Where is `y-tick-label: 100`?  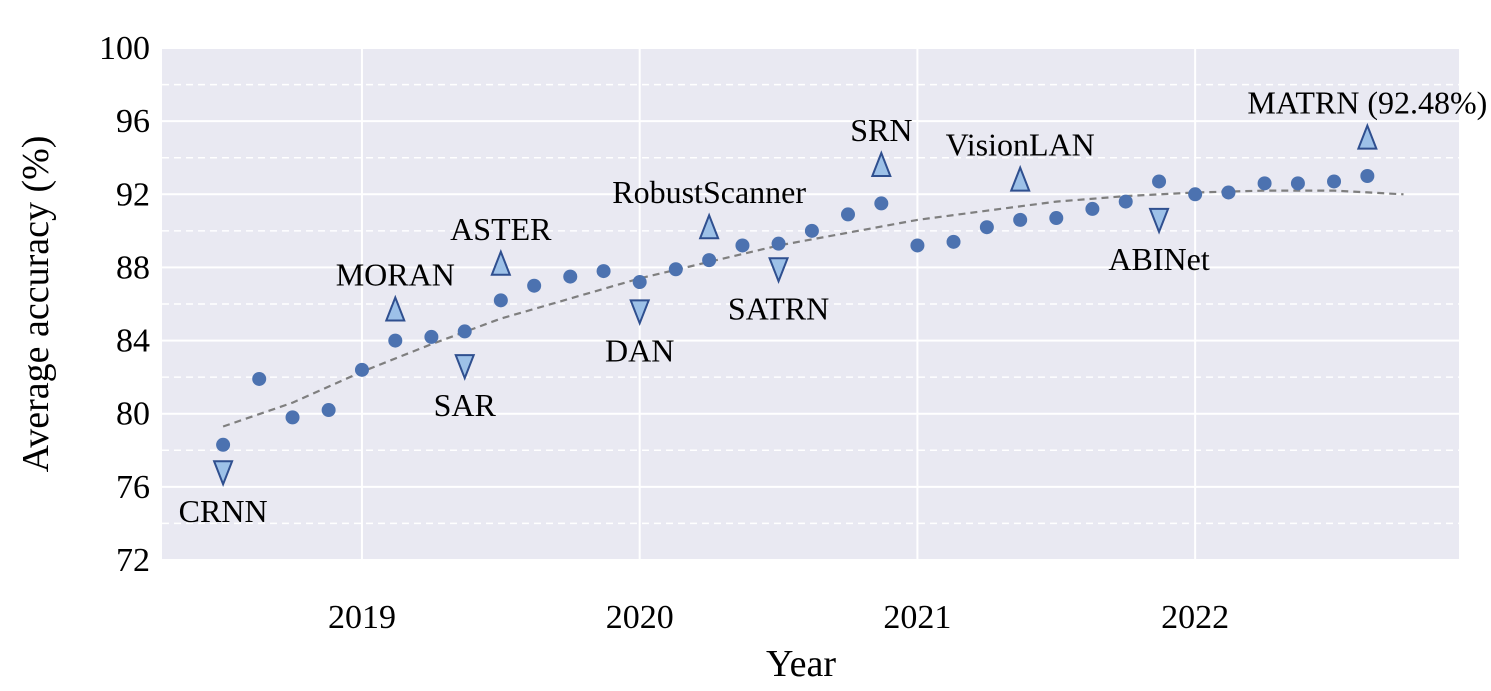 y-tick-label: 100 is located at coordinates (124, 48).